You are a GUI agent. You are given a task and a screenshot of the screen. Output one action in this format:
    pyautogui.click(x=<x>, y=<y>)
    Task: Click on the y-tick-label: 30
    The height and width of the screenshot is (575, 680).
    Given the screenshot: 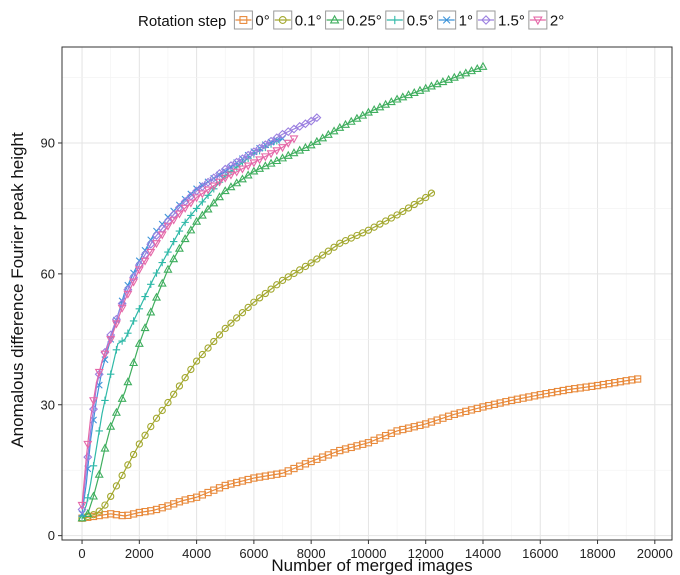 What is the action you would take?
    pyautogui.click(x=48, y=404)
    